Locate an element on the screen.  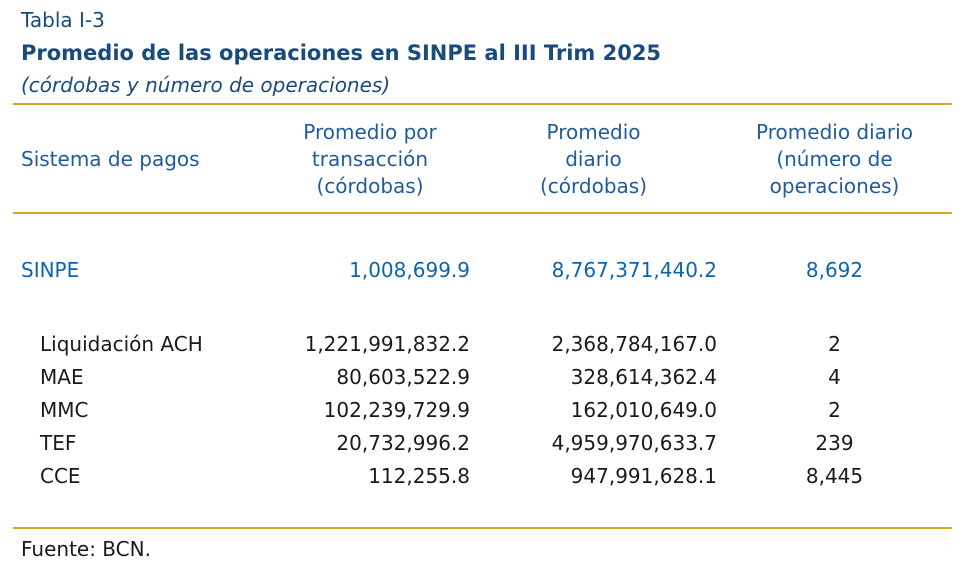
value-daily-ops: 8,692 is located at coordinates (834, 270).